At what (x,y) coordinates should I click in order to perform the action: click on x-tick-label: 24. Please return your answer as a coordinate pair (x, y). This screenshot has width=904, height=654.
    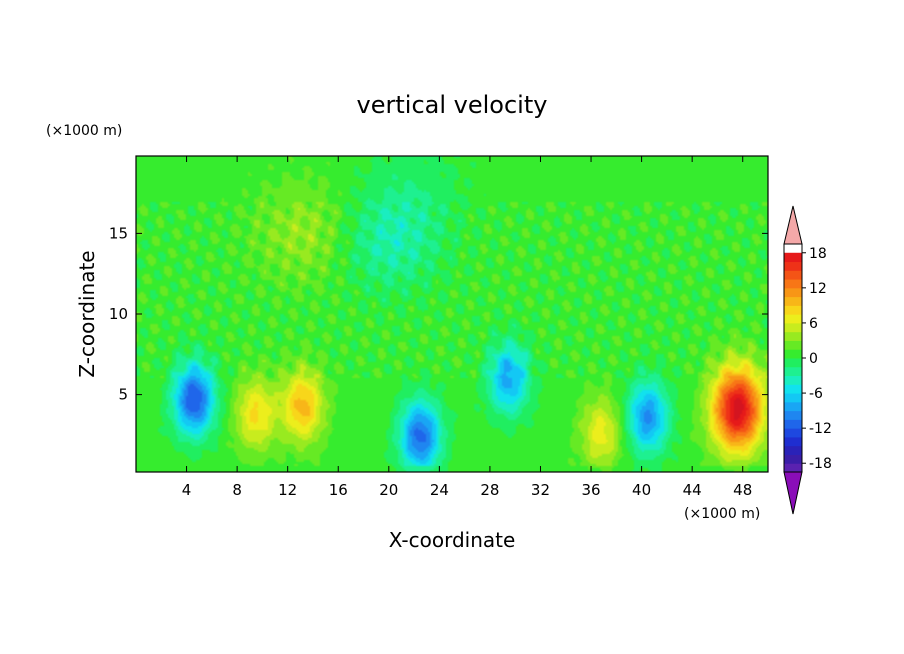
    Looking at the image, I should click on (439, 490).